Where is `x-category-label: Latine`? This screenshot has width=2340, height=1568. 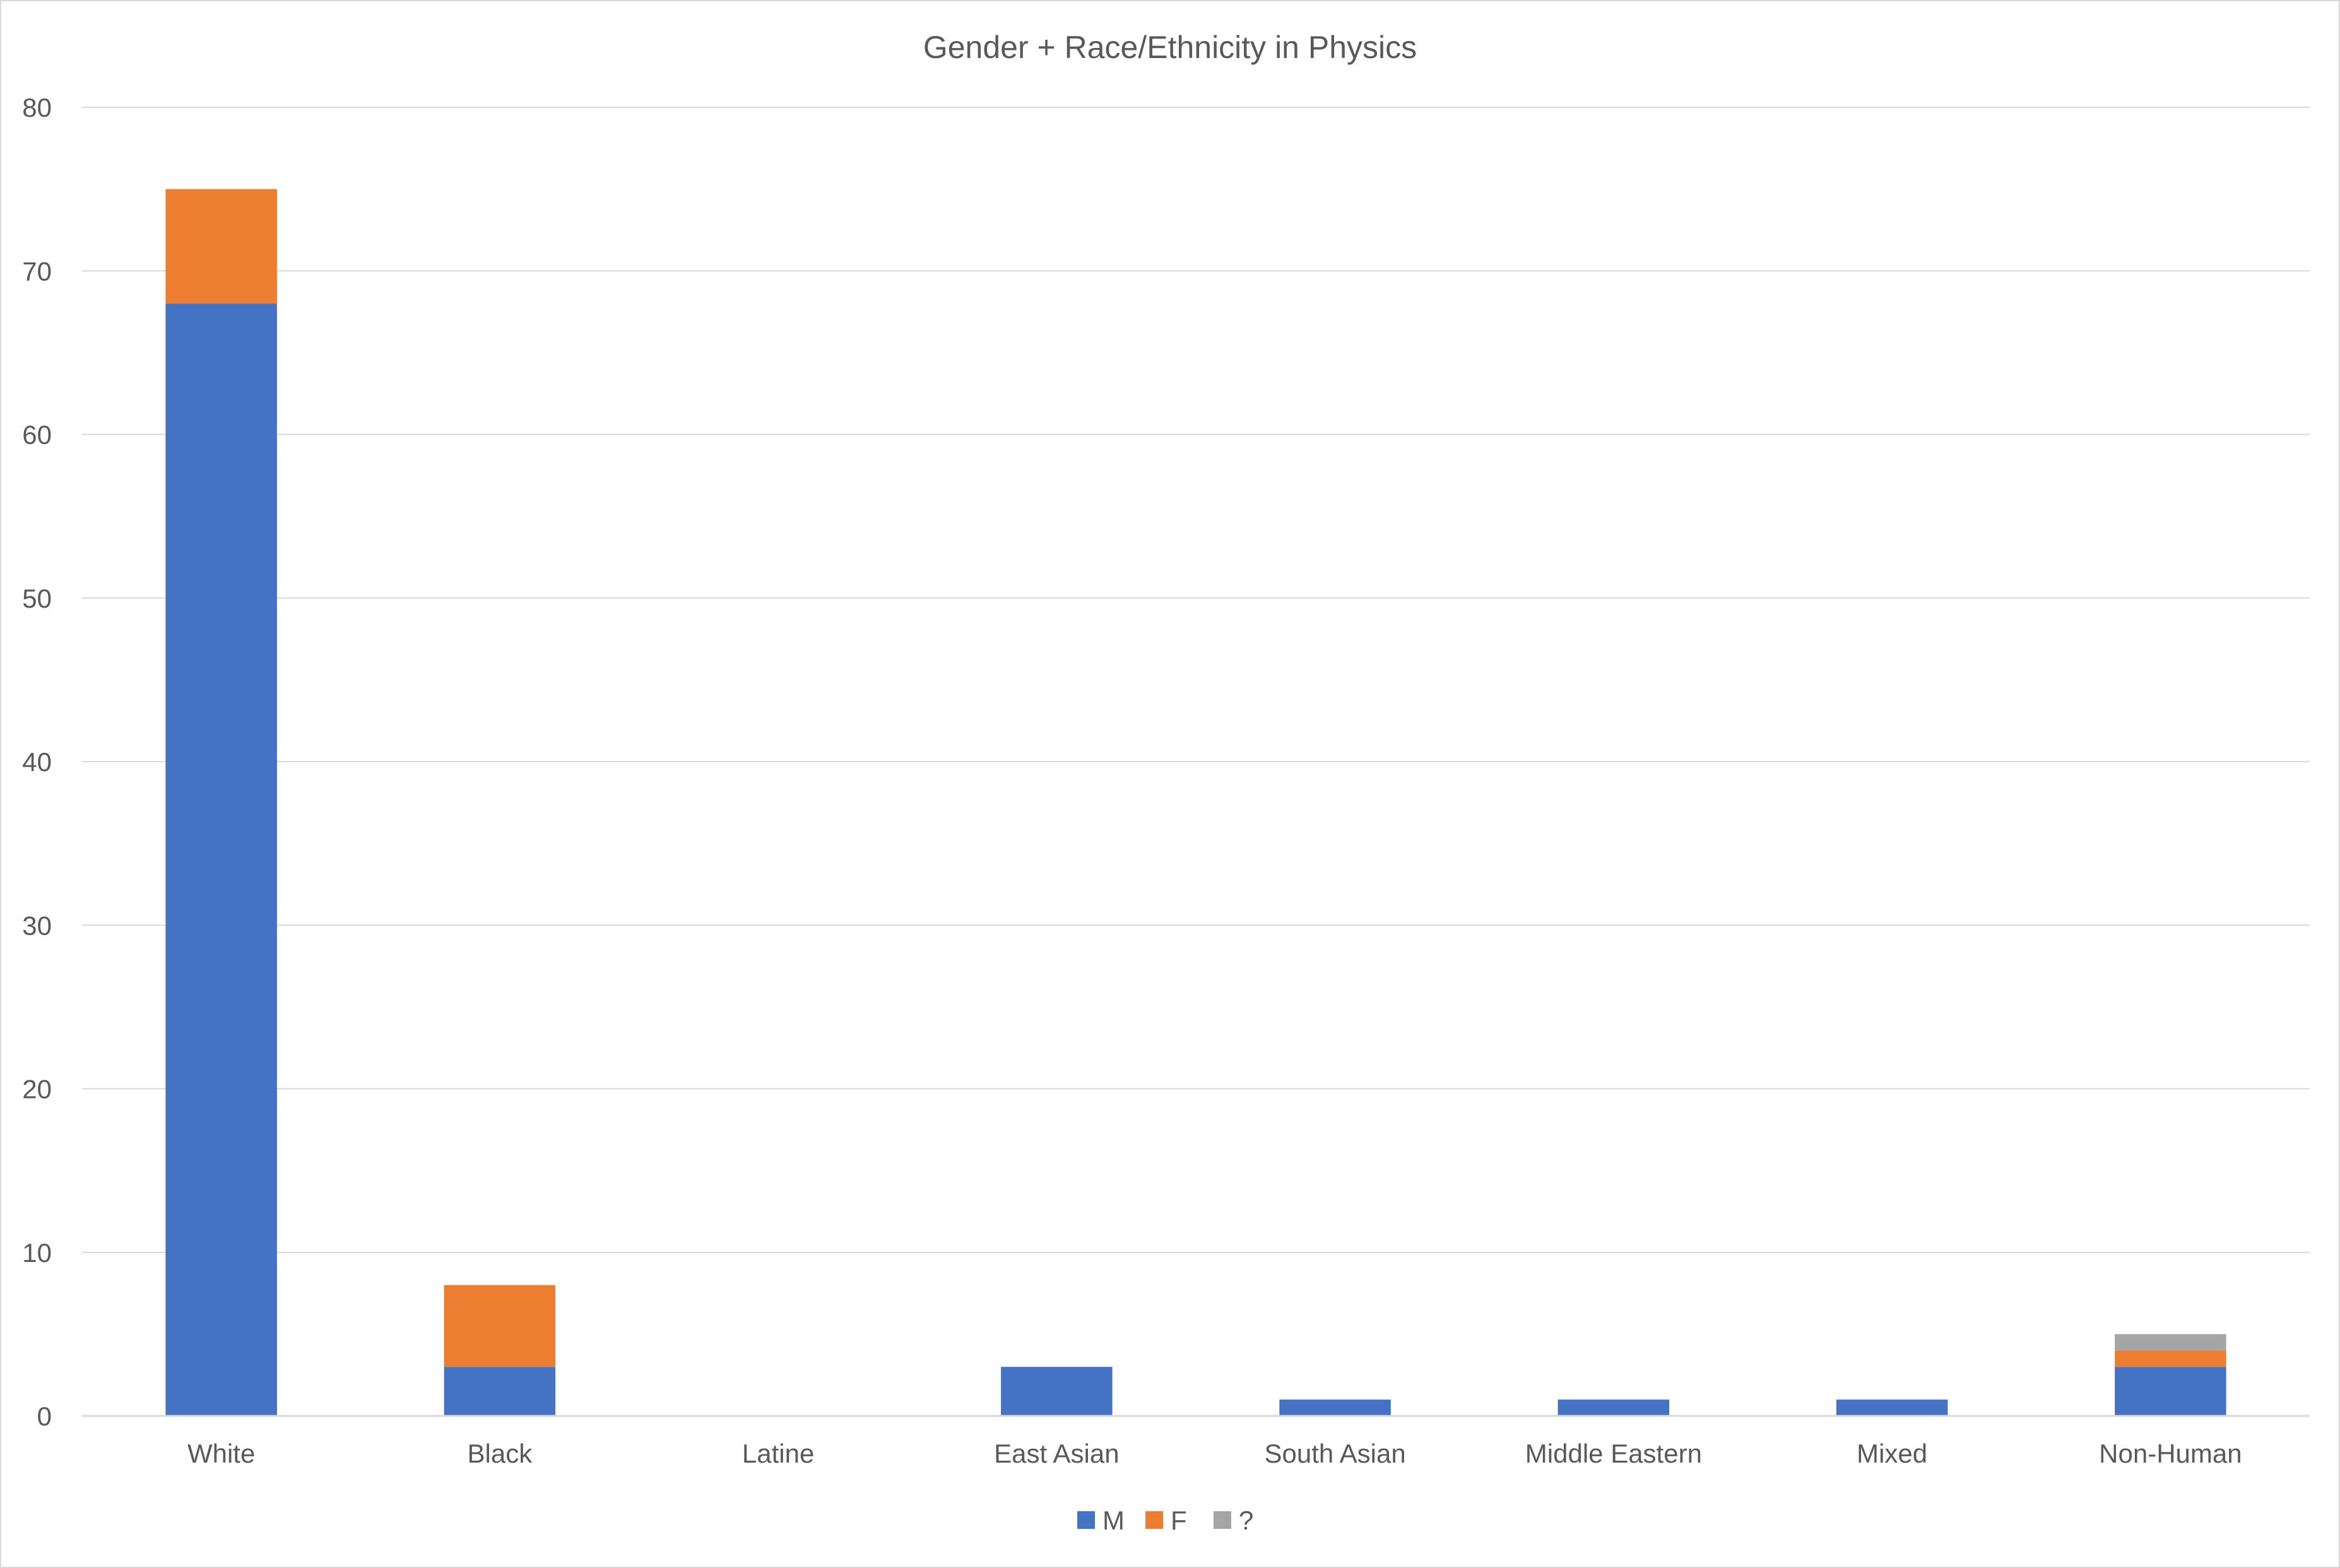
x-category-label: Latine is located at coordinates (778, 1454).